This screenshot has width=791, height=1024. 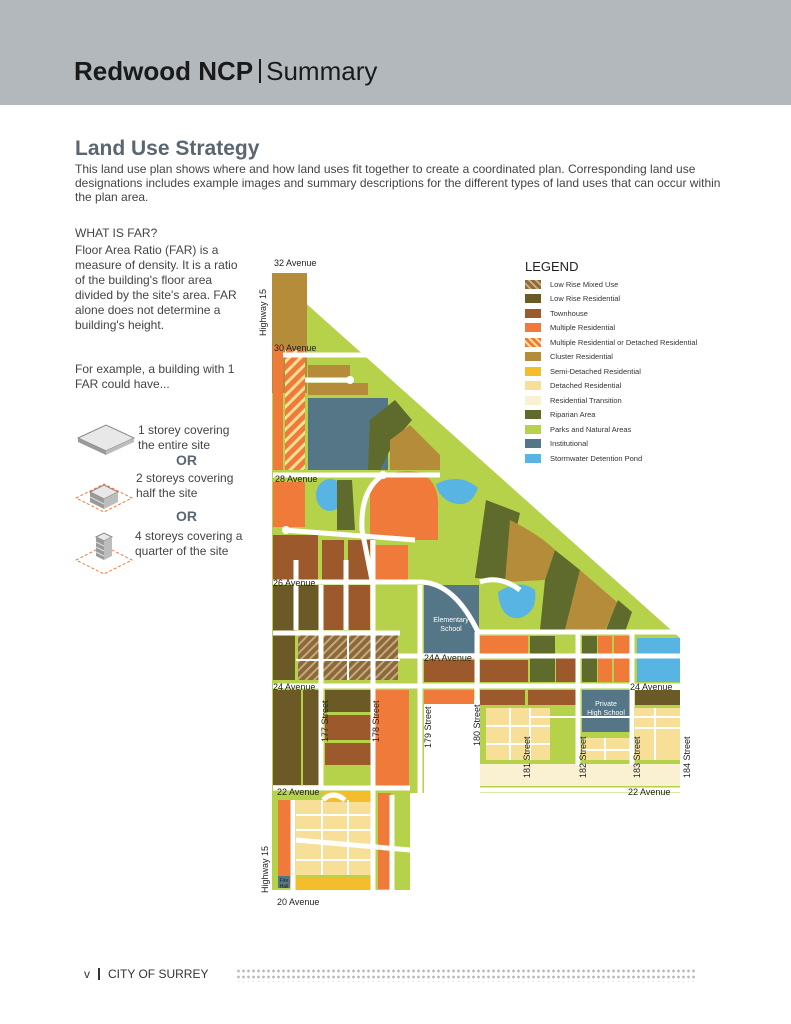 I want to click on legend-label: Semi-Detached Residential, so click(x=595, y=371).